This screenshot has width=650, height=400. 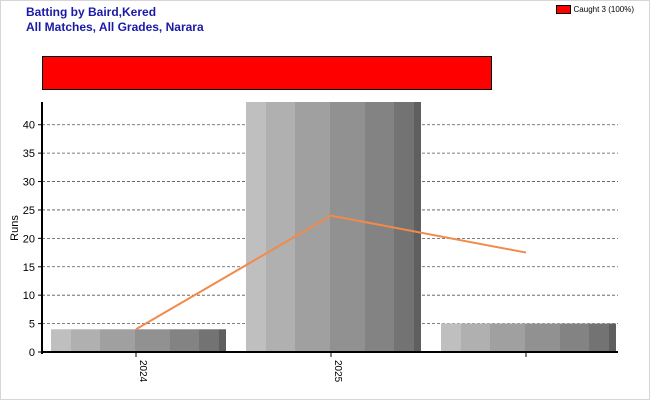 I want to click on y-tick-label: 20, so click(x=29, y=239).